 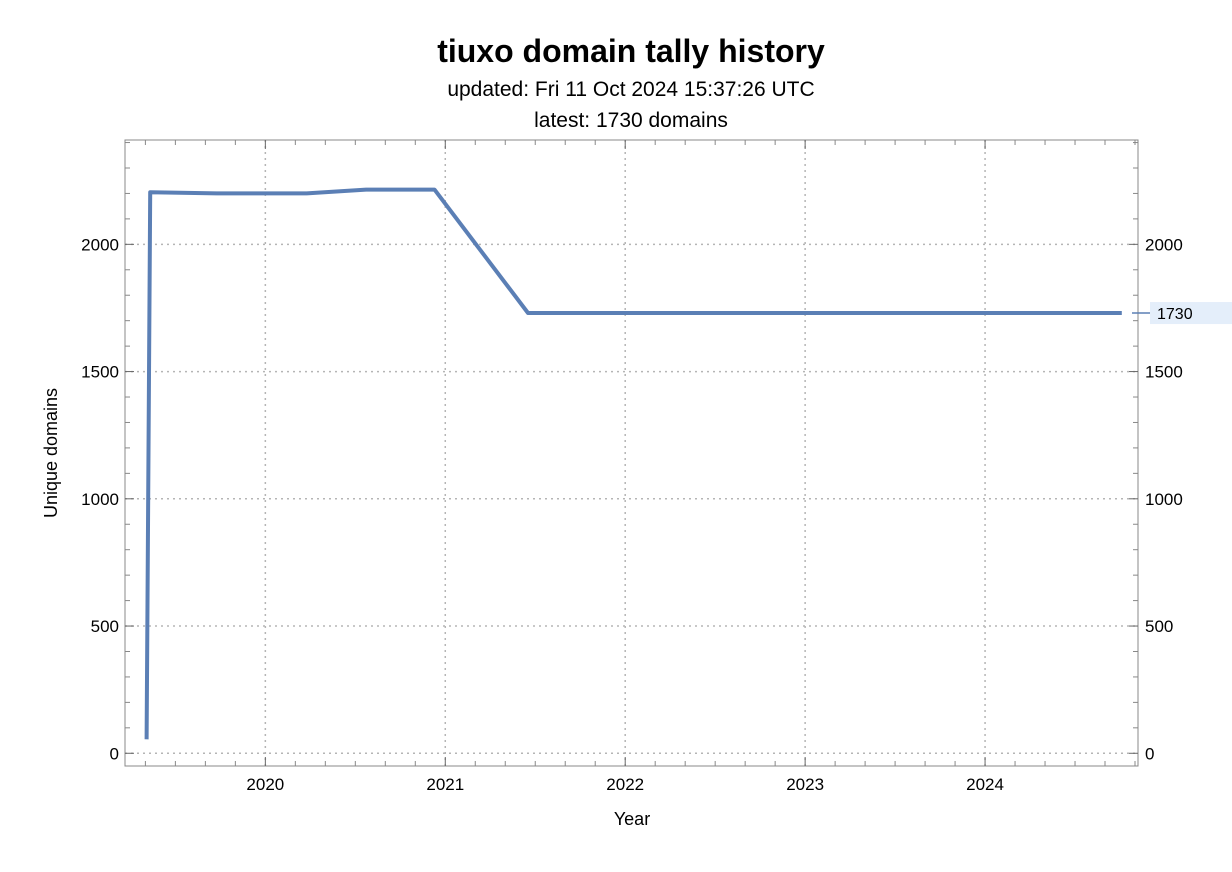 I want to click on y-tick-label-right: 500, so click(x=1159, y=626).